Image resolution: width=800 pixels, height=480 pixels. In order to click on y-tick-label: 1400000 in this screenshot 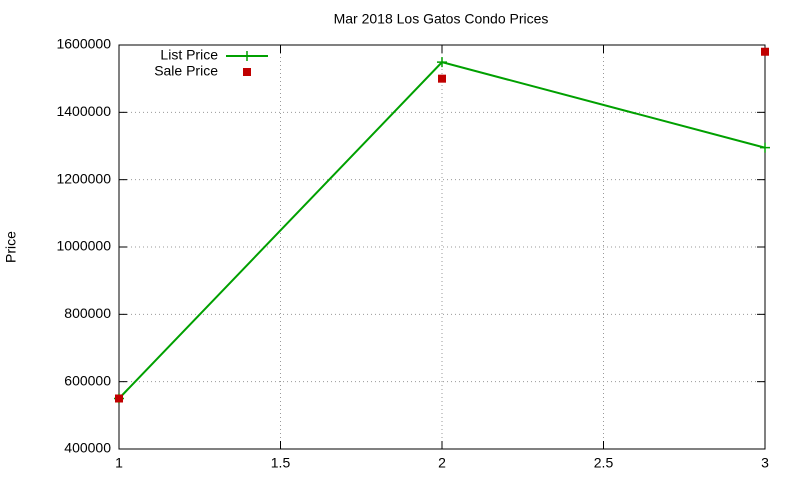, I will do `click(83, 111)`.